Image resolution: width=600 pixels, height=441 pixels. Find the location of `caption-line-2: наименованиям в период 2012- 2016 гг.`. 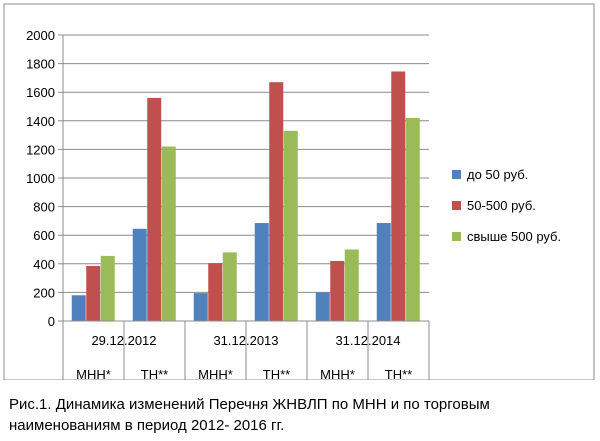

caption-line-2: наименованиям в период 2012- 2016 гг. is located at coordinates (147, 425).